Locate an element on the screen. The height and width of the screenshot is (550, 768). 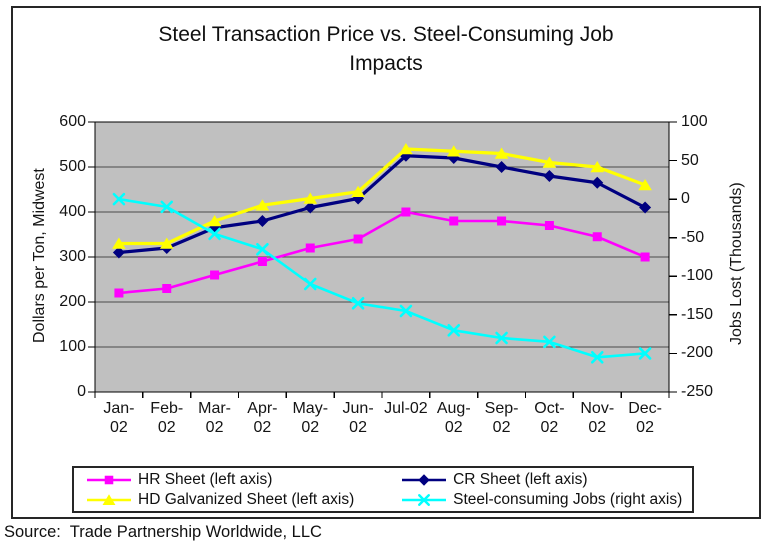
series-markers-cr-sheet-left-axis is located at coordinates (382, 204).